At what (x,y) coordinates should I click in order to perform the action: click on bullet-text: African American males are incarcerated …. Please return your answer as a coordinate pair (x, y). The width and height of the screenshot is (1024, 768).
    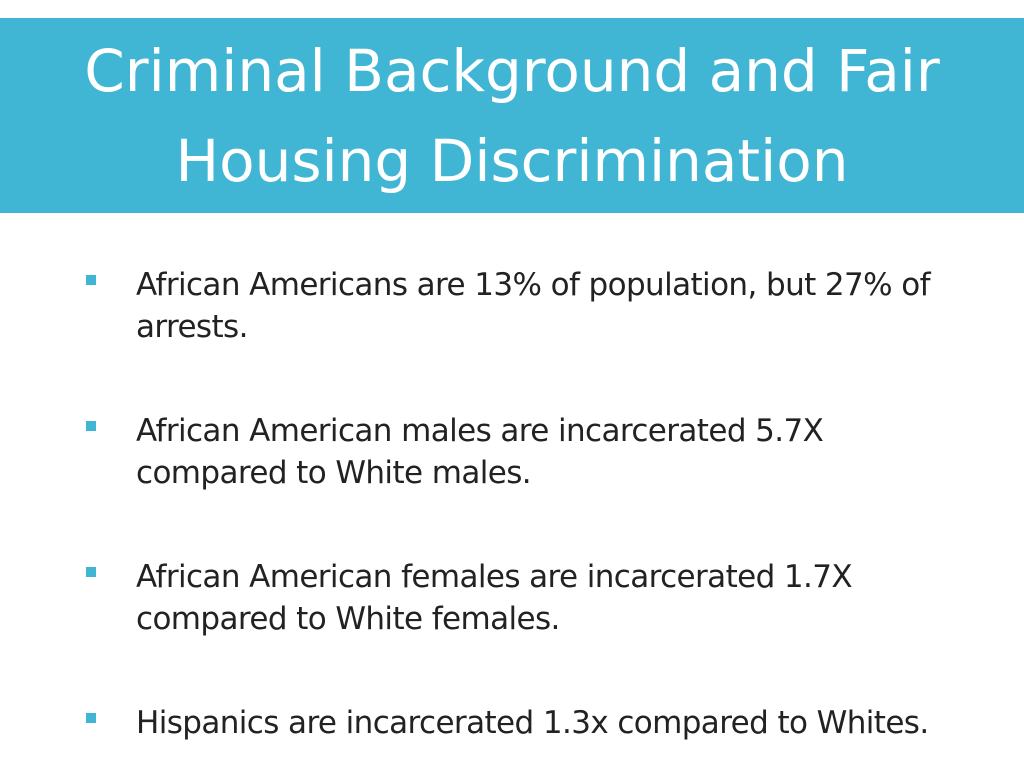
    Looking at the image, I should click on (566, 452).